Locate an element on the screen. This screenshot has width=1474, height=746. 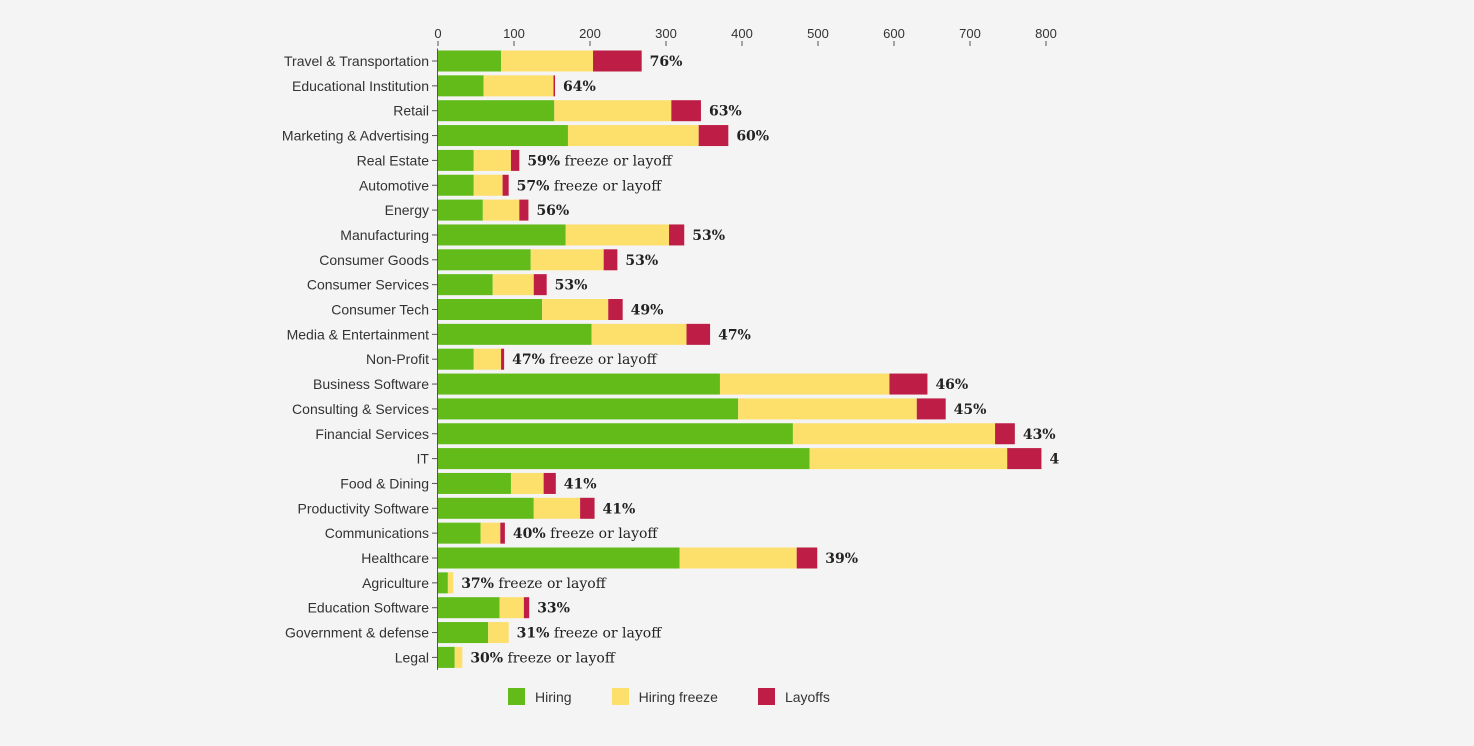
category-label: IT is located at coordinates (423, 459).